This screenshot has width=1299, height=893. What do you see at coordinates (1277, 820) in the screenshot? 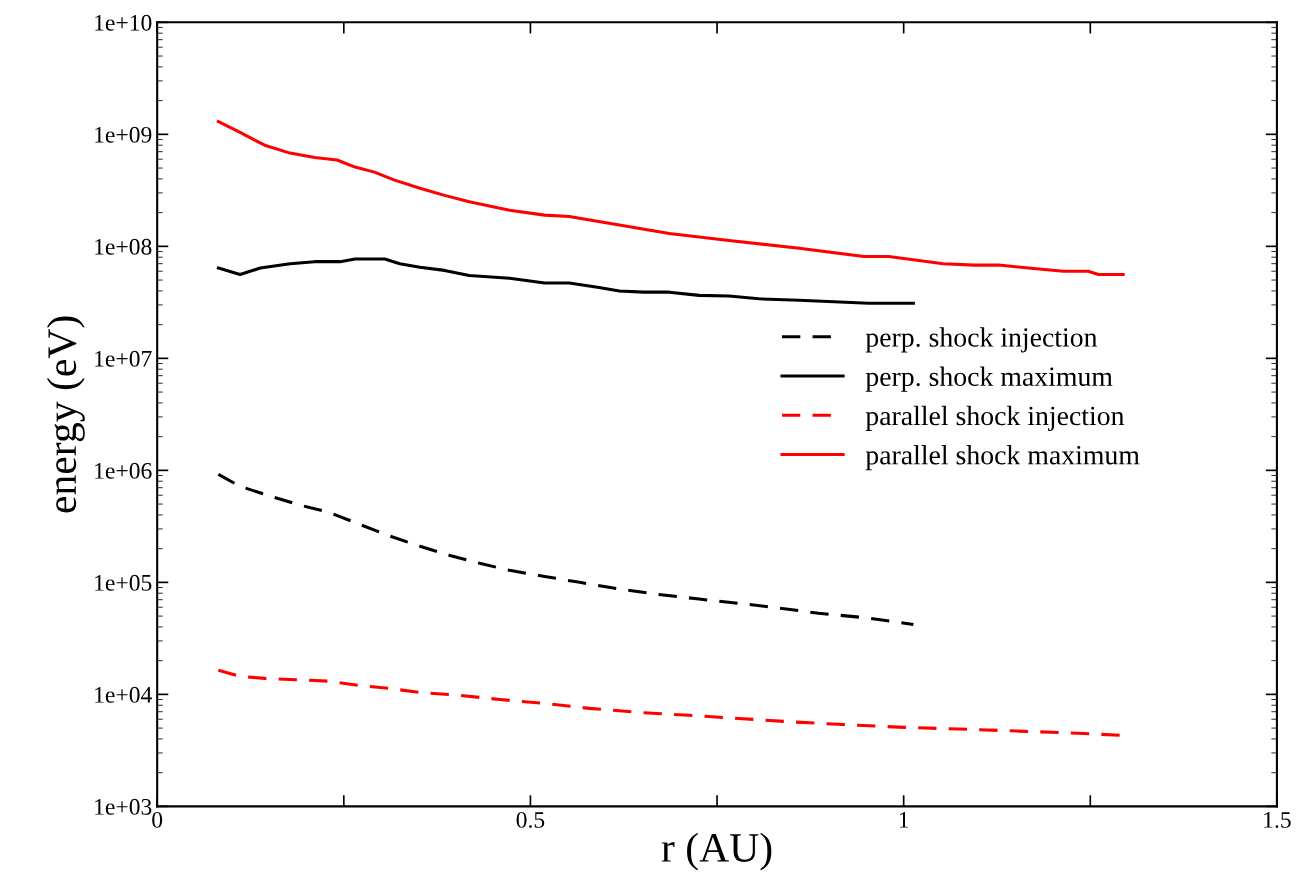
I see `x-tick-label: 1.5` at bounding box center [1277, 820].